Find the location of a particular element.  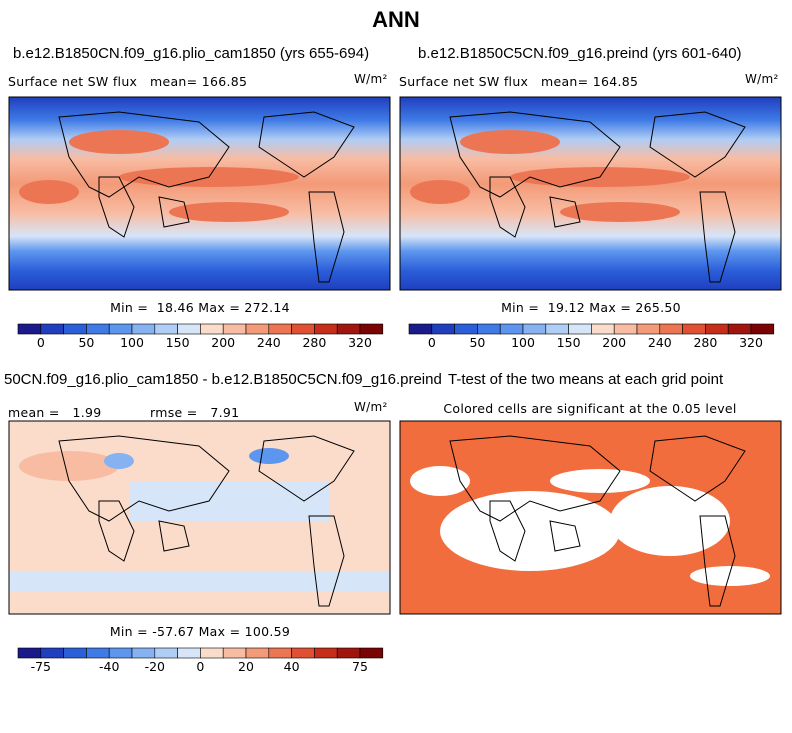

colorbar-label: 150 is located at coordinates (568, 342).